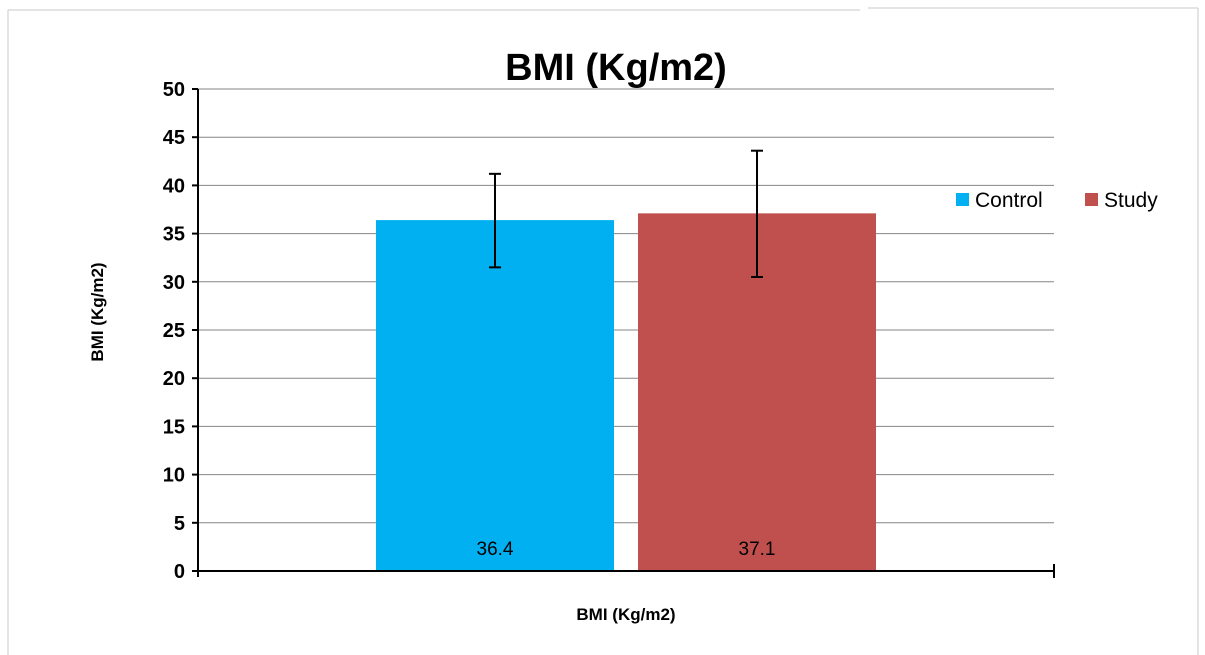 This screenshot has height=655, width=1205. What do you see at coordinates (174, 235) in the screenshot?
I see `y-tick-label: 35` at bounding box center [174, 235].